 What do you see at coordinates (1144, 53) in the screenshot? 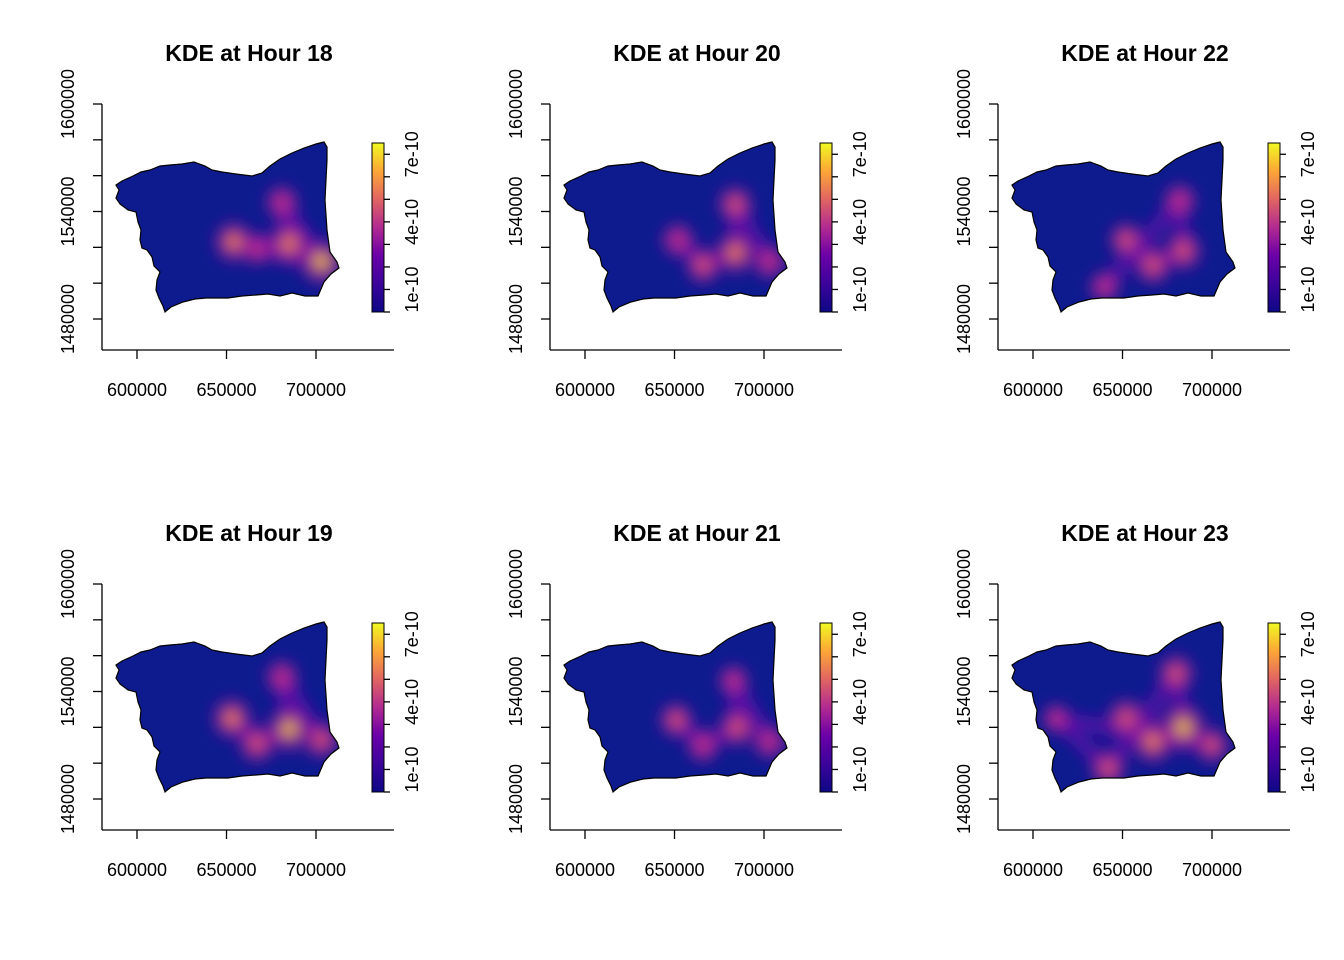
I see `panel-title: KDE at Hour 22` at bounding box center [1144, 53].